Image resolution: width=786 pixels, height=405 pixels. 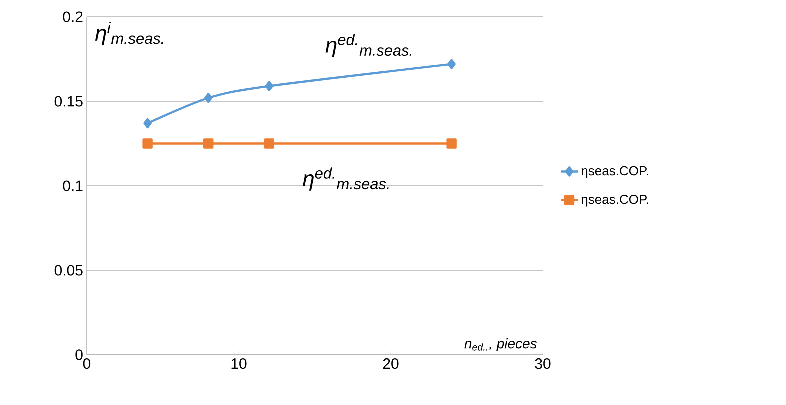 What do you see at coordinates (391, 364) in the screenshot?
I see `x-tick-label: 20` at bounding box center [391, 364].